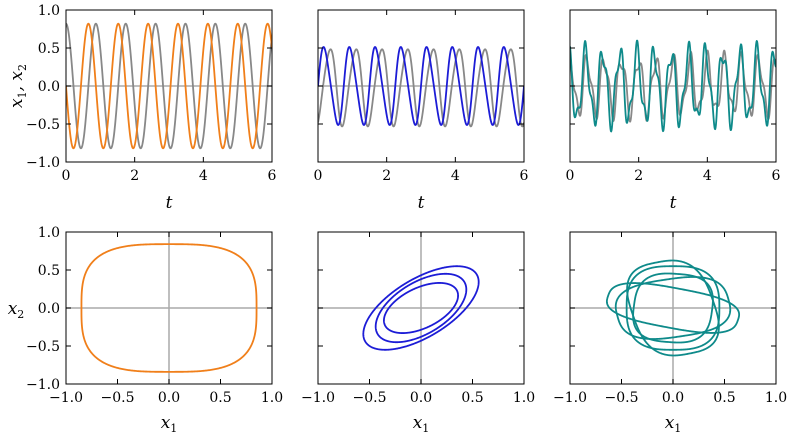 The height and width of the screenshot is (438, 790). I want to click on panel-ts-right: 0 2 4 6 t, so click(673, 111).